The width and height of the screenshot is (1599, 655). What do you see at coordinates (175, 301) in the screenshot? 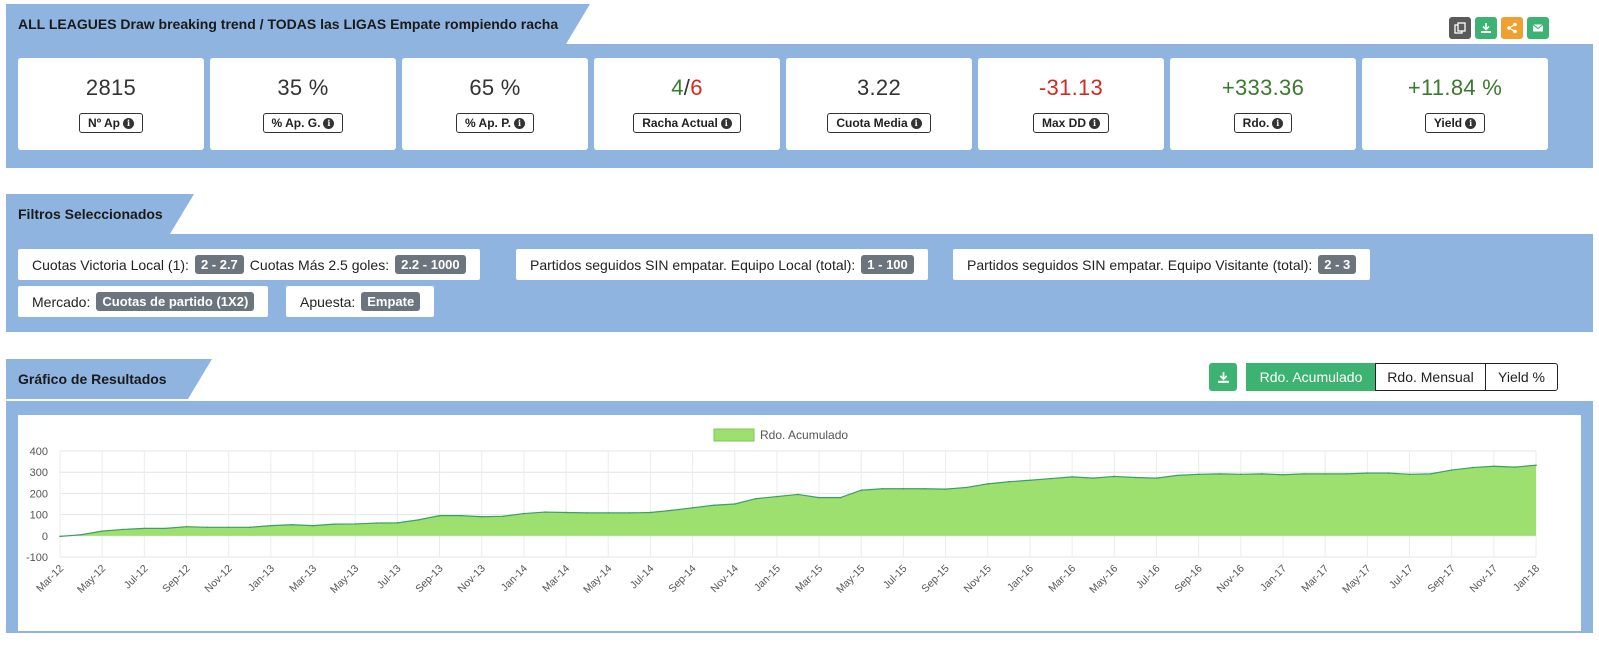
I see `filter-badge: Cuotas de partido (1X2)` at bounding box center [175, 301].